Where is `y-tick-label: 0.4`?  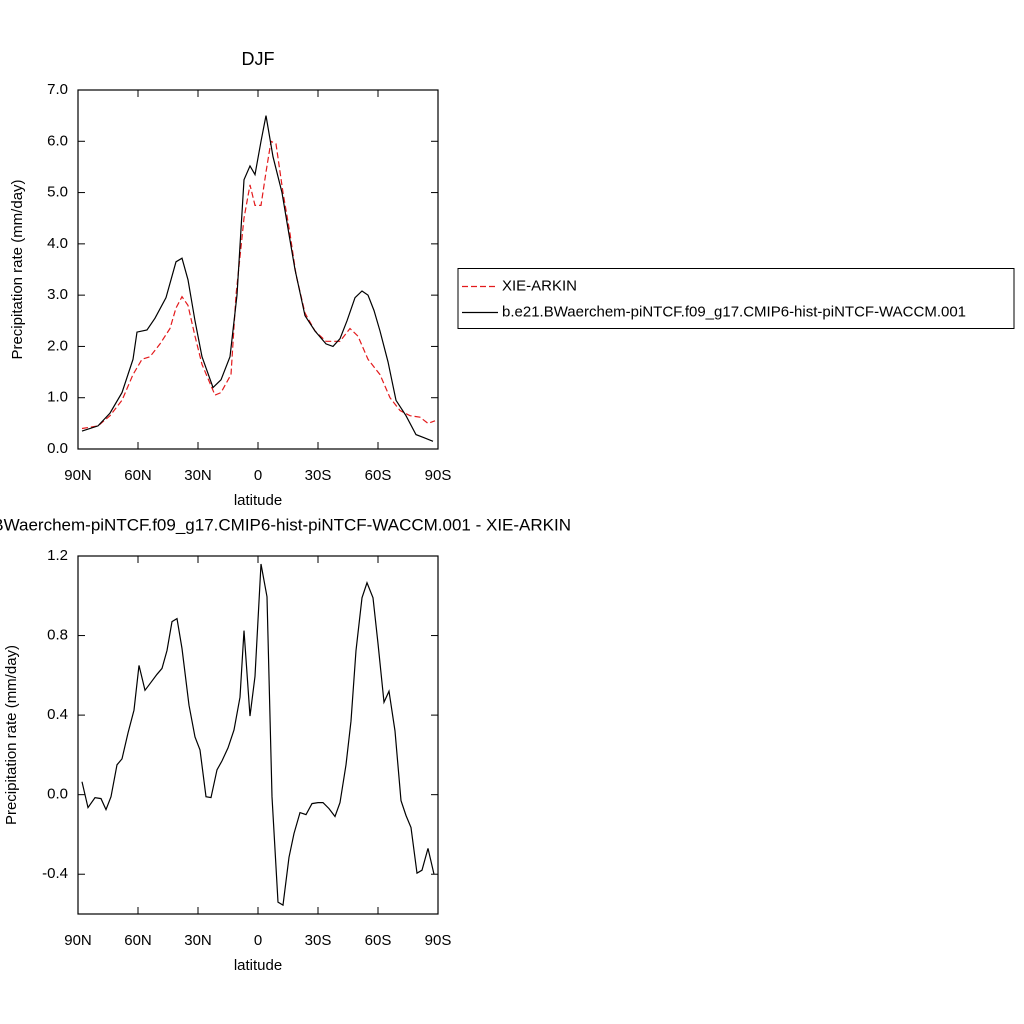 y-tick-label: 0.4 is located at coordinates (57, 714).